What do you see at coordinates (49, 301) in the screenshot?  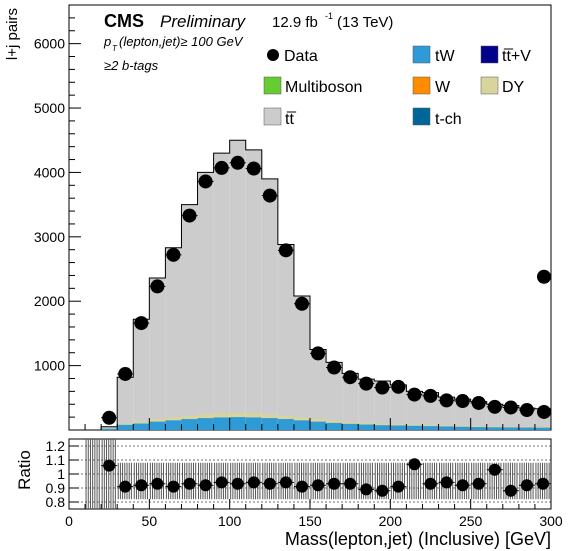 I see `main-y-tick-label: 2000` at bounding box center [49, 301].